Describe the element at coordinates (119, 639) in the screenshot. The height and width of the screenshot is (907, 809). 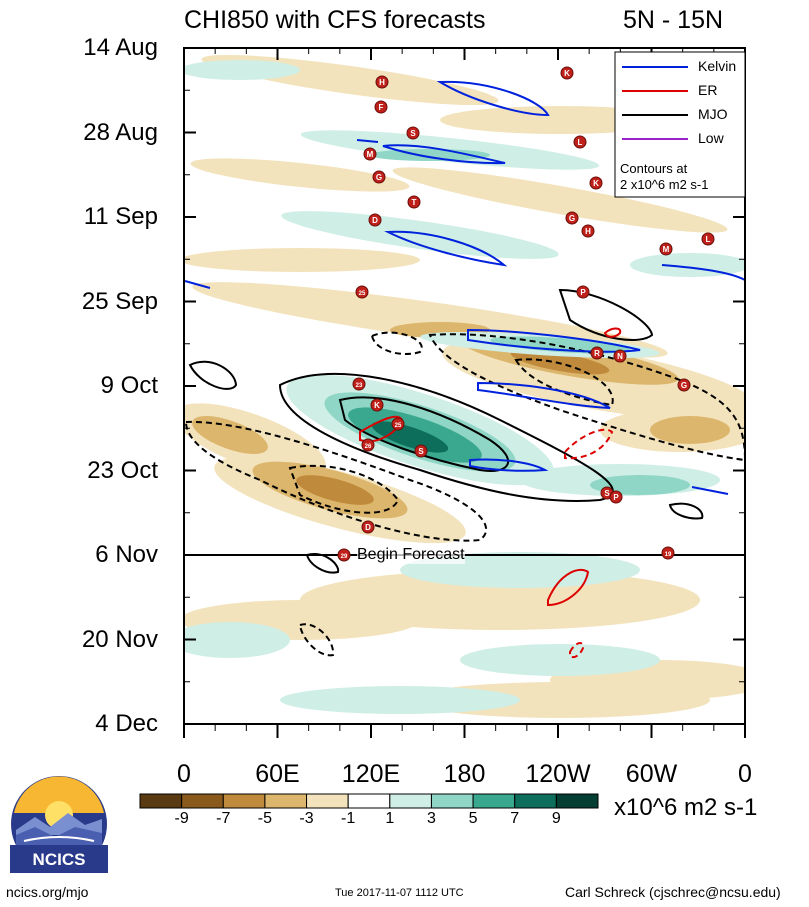
I see `y-tick-label: 20 Nov` at that location.